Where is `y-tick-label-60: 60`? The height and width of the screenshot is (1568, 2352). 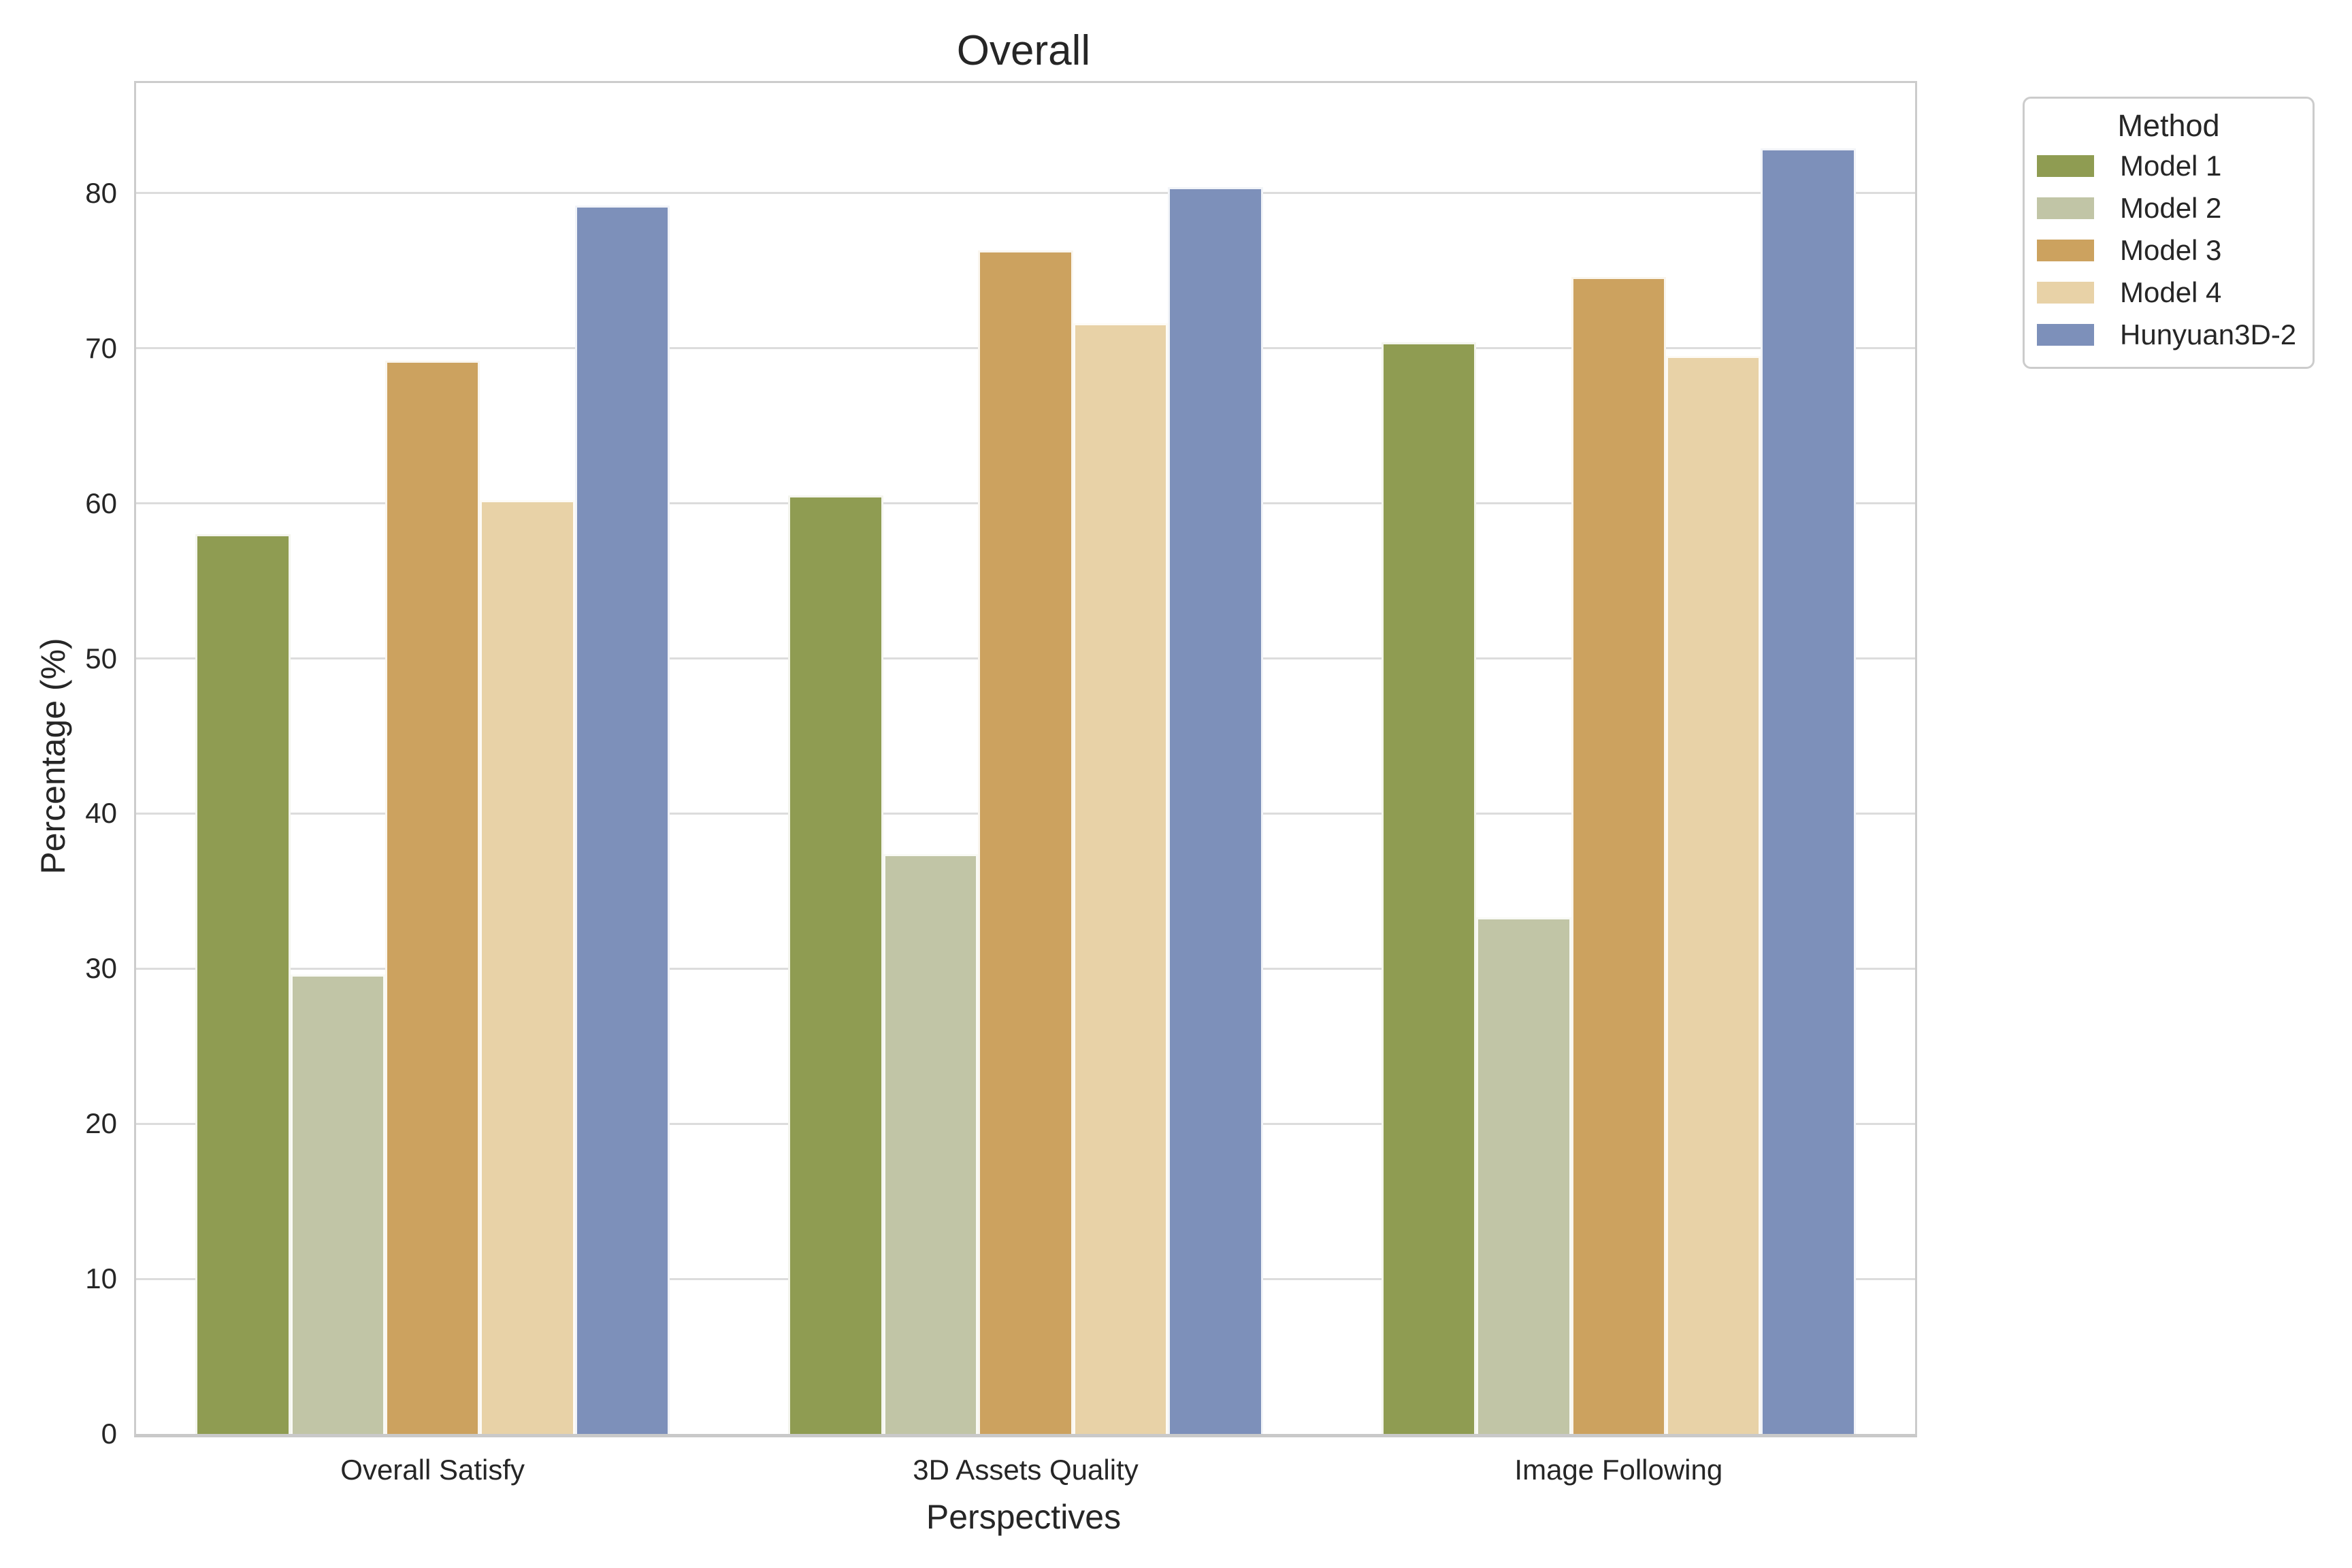
y-tick-label-60: 60 is located at coordinates (101, 503).